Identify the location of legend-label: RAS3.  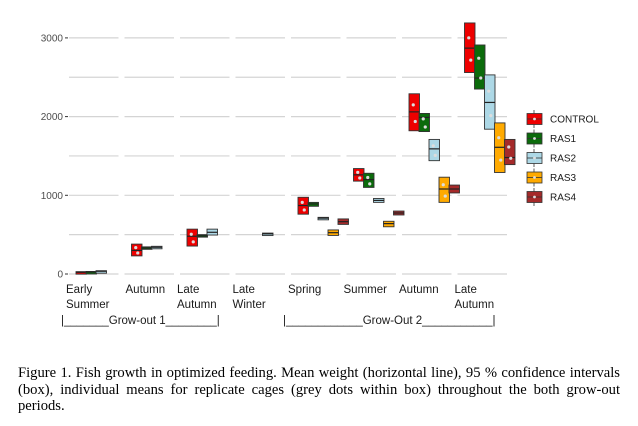
(563, 178).